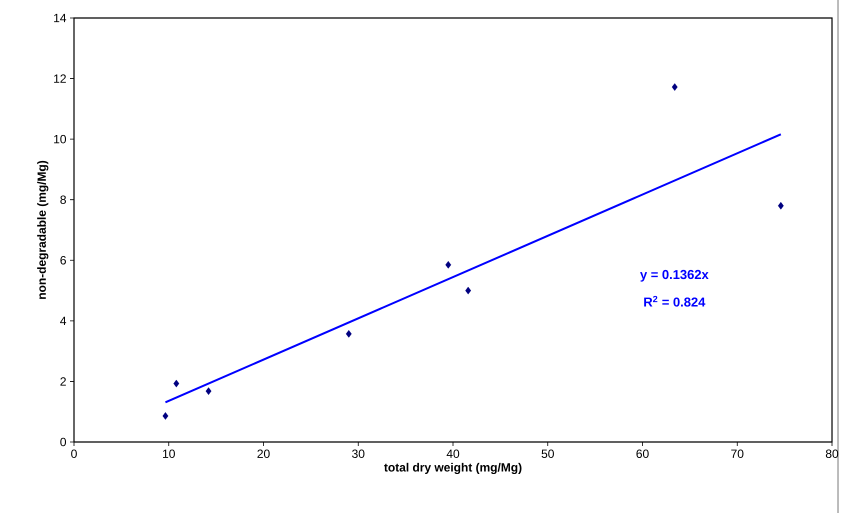 Image resolution: width=849 pixels, height=513 pixels. I want to click on x-tick-label: 60, so click(642, 454).